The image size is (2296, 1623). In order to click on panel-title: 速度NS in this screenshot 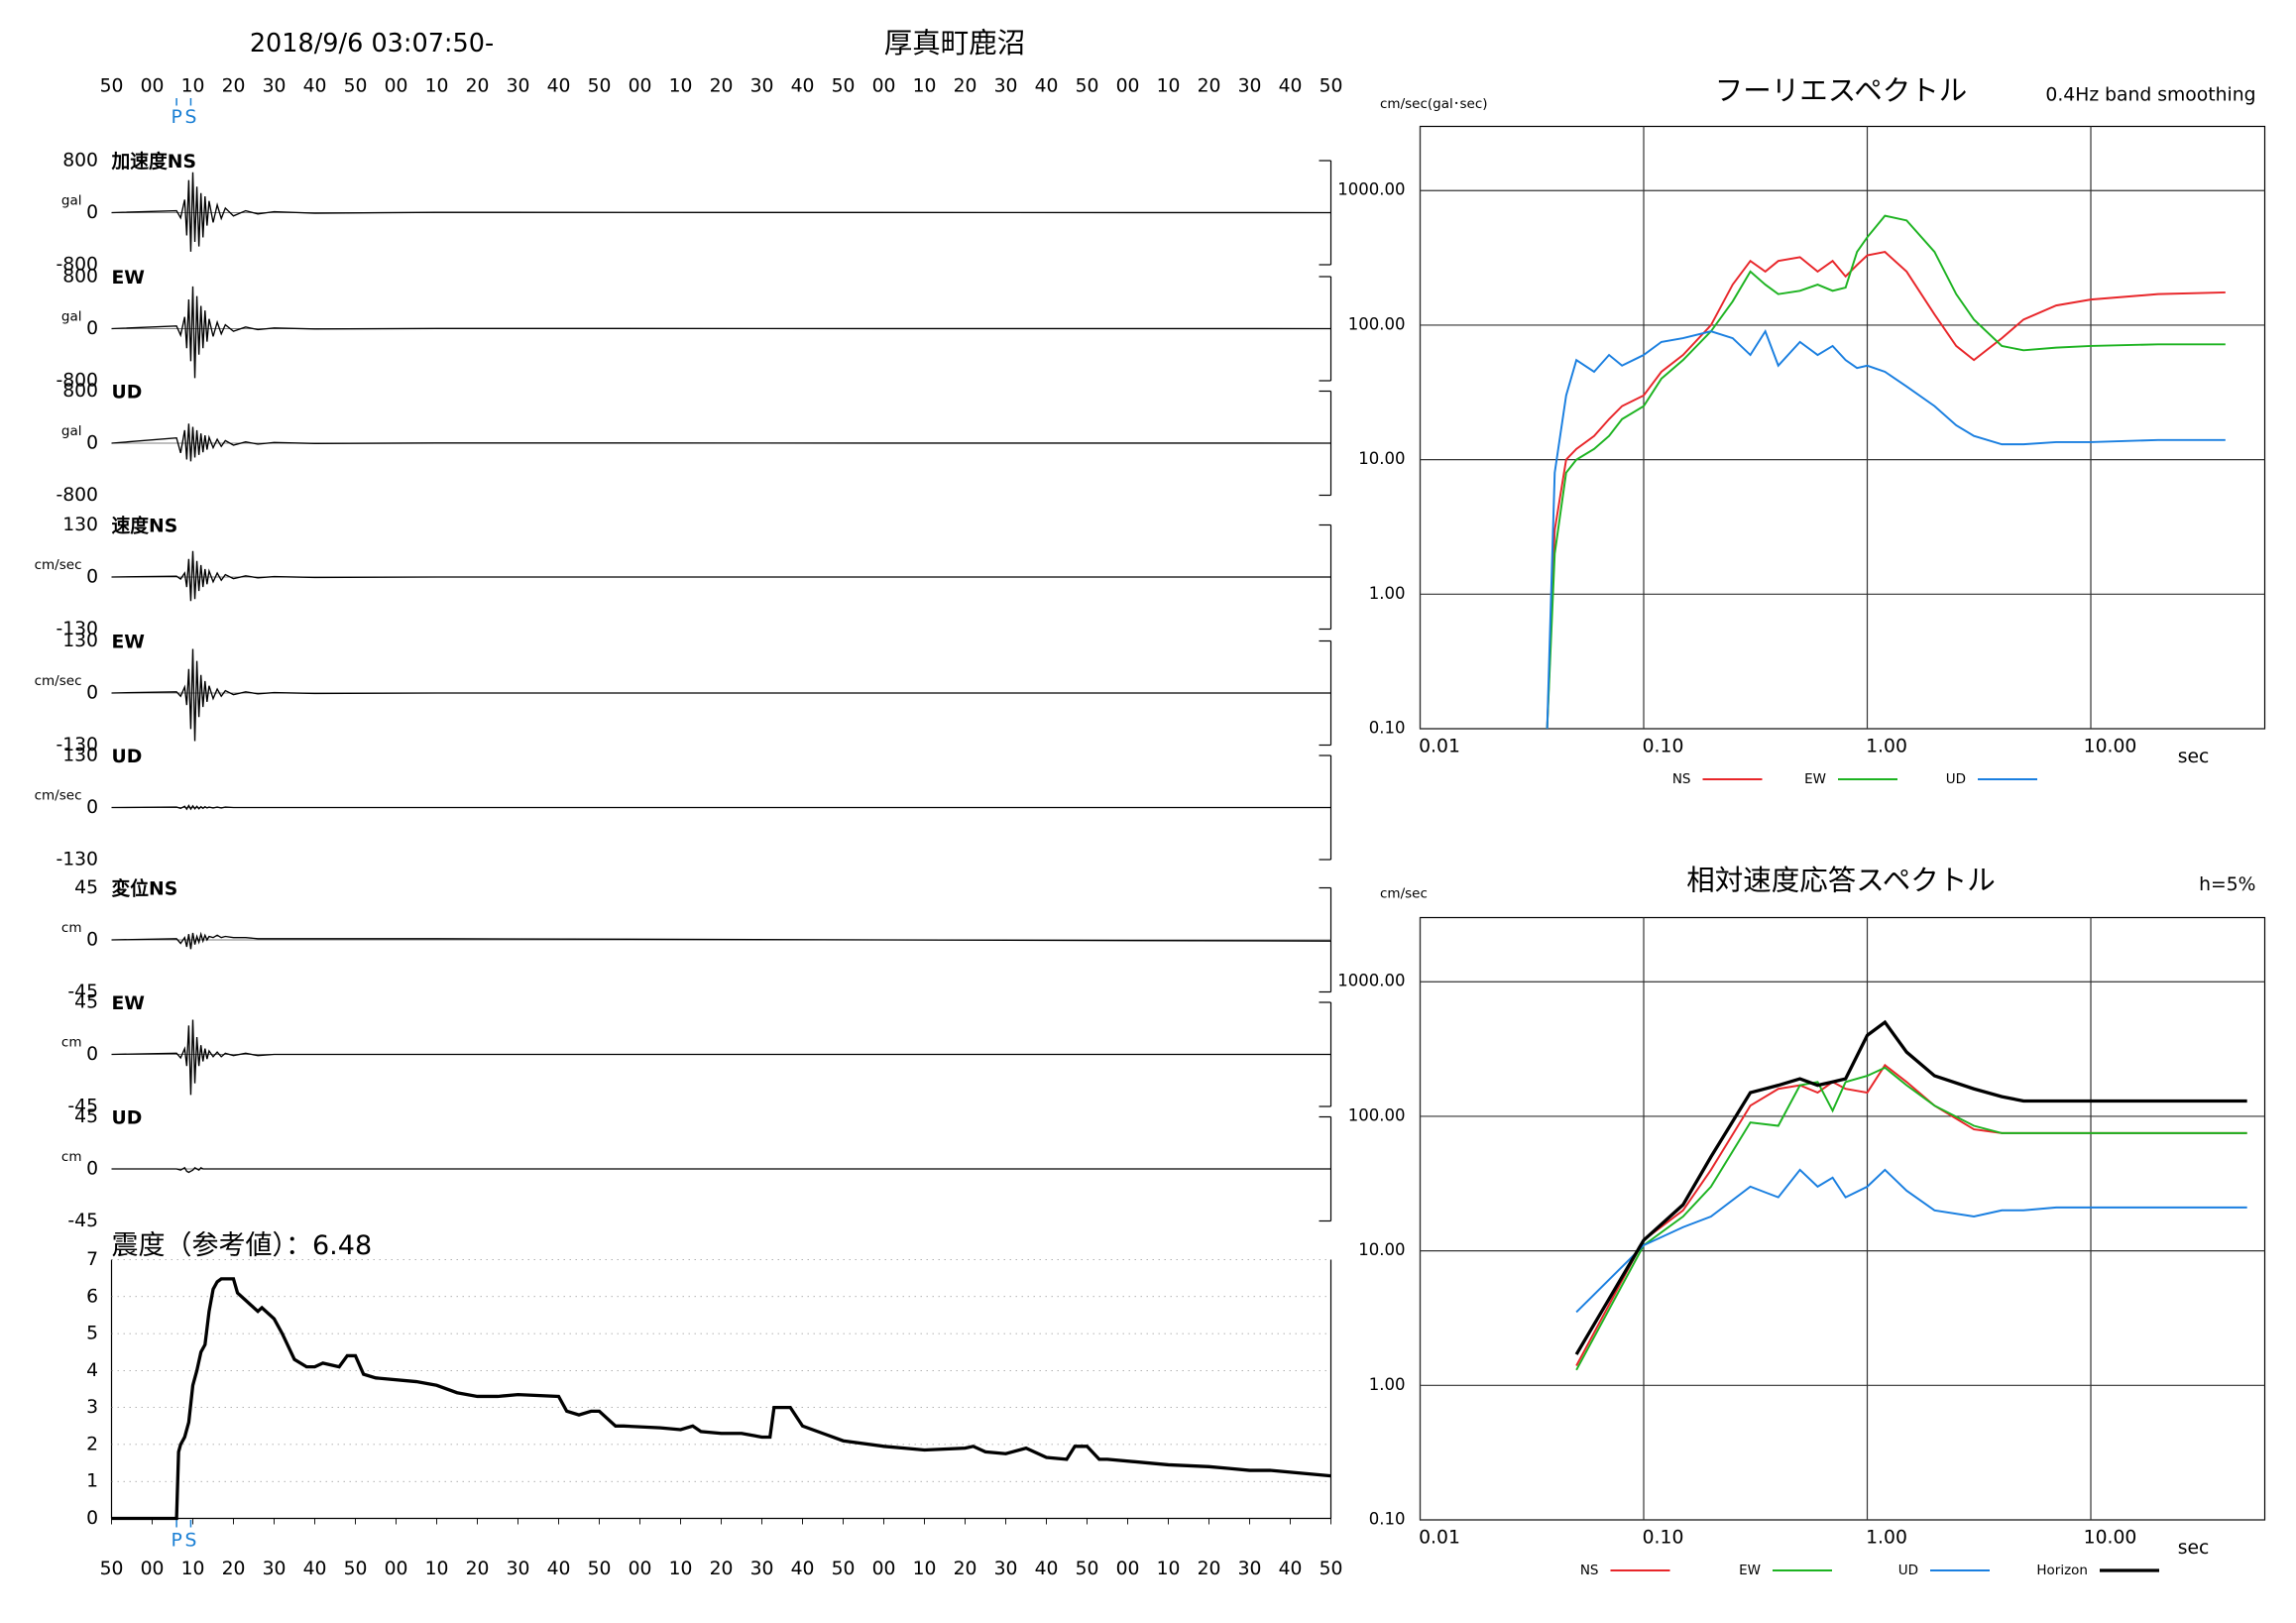, I will do `click(145, 526)`.